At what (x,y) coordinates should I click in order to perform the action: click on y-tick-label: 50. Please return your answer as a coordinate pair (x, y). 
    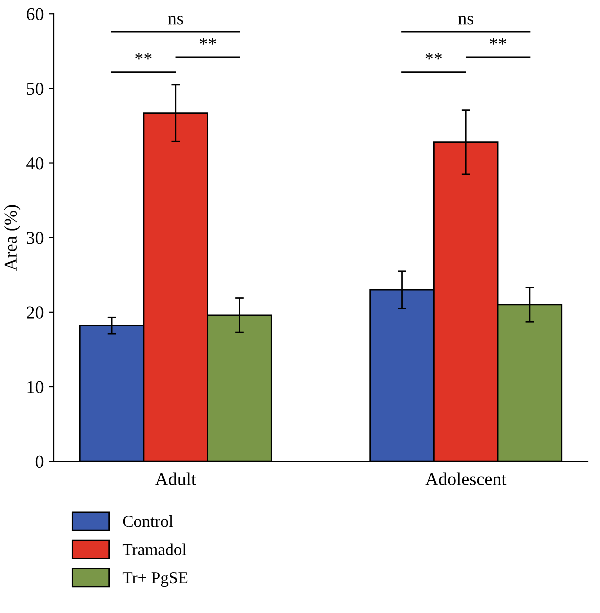
    Looking at the image, I should click on (35, 89).